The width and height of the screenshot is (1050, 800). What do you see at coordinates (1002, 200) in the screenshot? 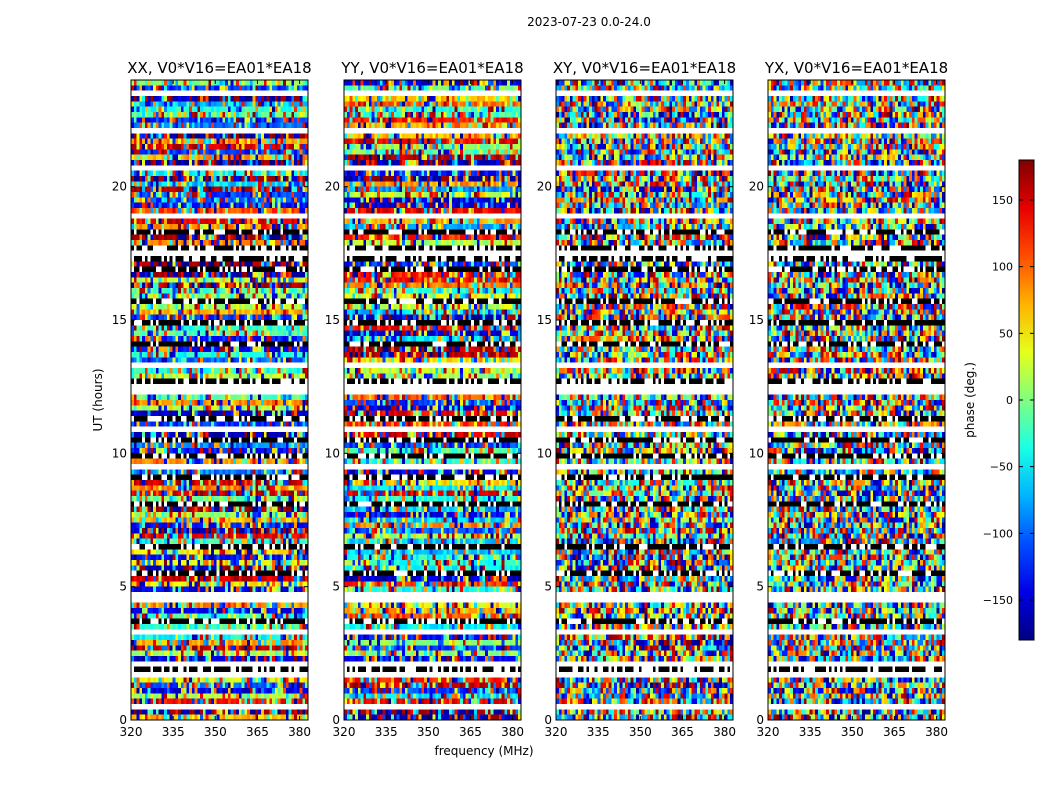
I see `colorbar-tick-label: 150` at bounding box center [1002, 200].